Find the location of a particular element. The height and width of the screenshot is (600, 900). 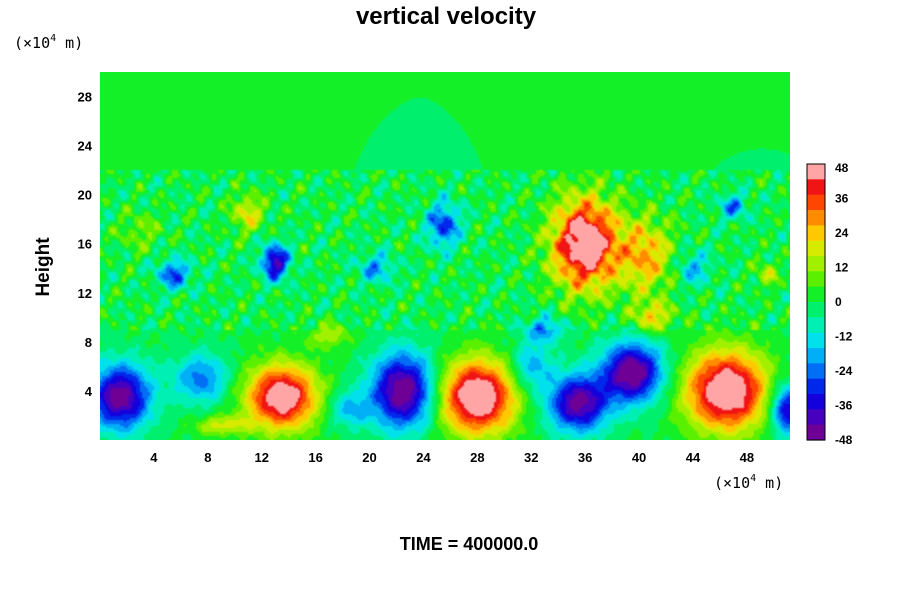

colorbar-tick-label: 12 is located at coordinates (842, 268).